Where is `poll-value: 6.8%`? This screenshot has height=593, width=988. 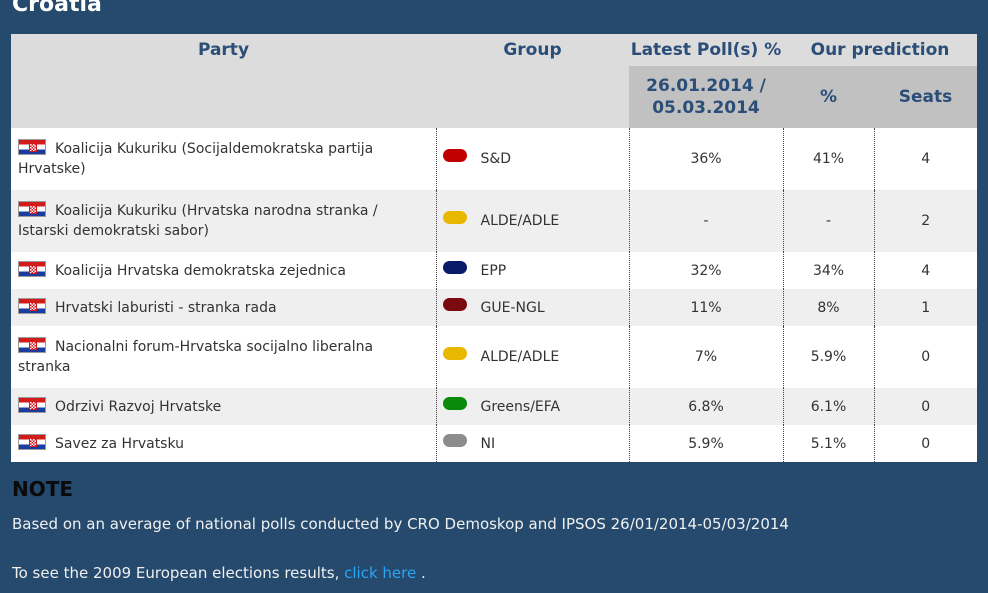
poll-value: 6.8% is located at coordinates (705, 406).